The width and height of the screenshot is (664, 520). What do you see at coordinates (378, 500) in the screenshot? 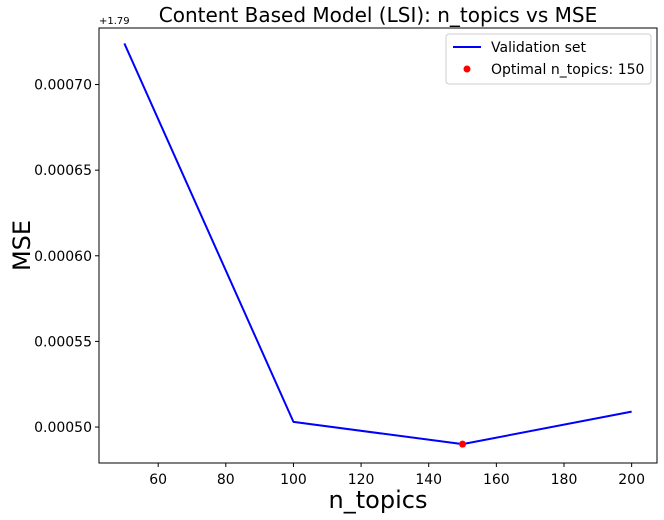
I see `x-axis-label: n_topics` at bounding box center [378, 500].